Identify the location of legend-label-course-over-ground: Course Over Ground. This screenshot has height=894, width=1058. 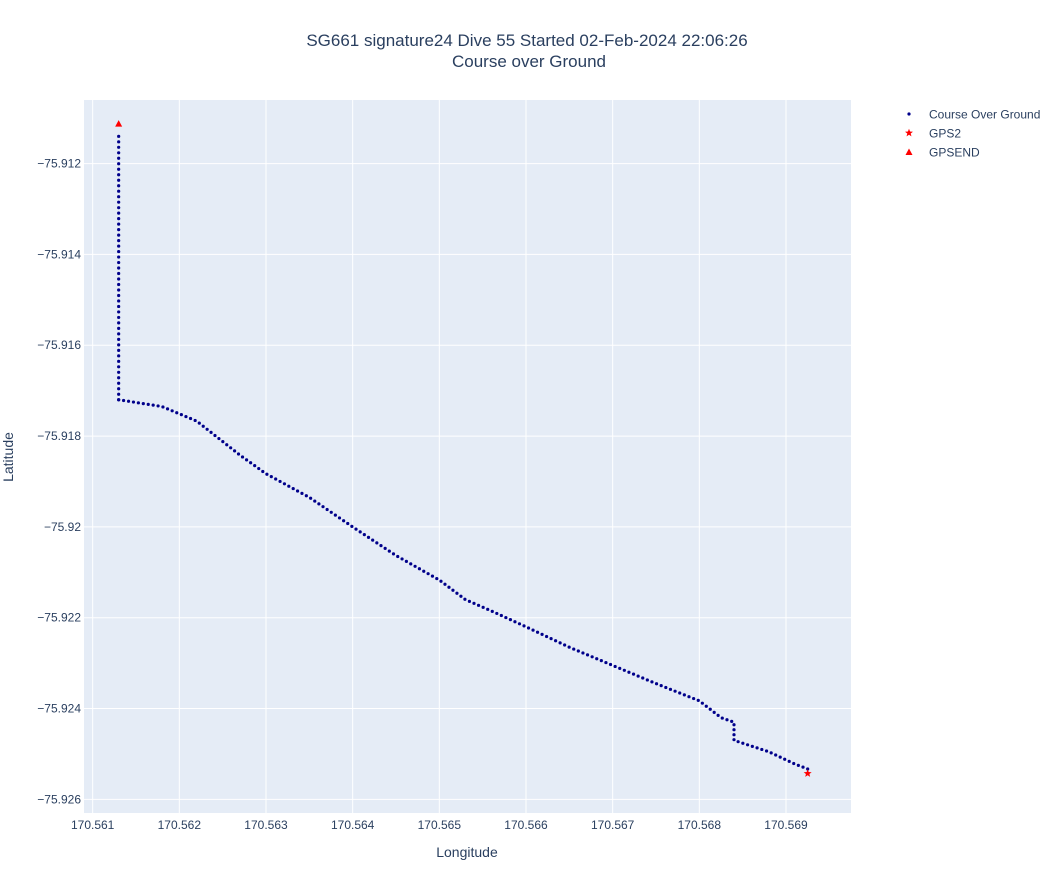
(984, 115).